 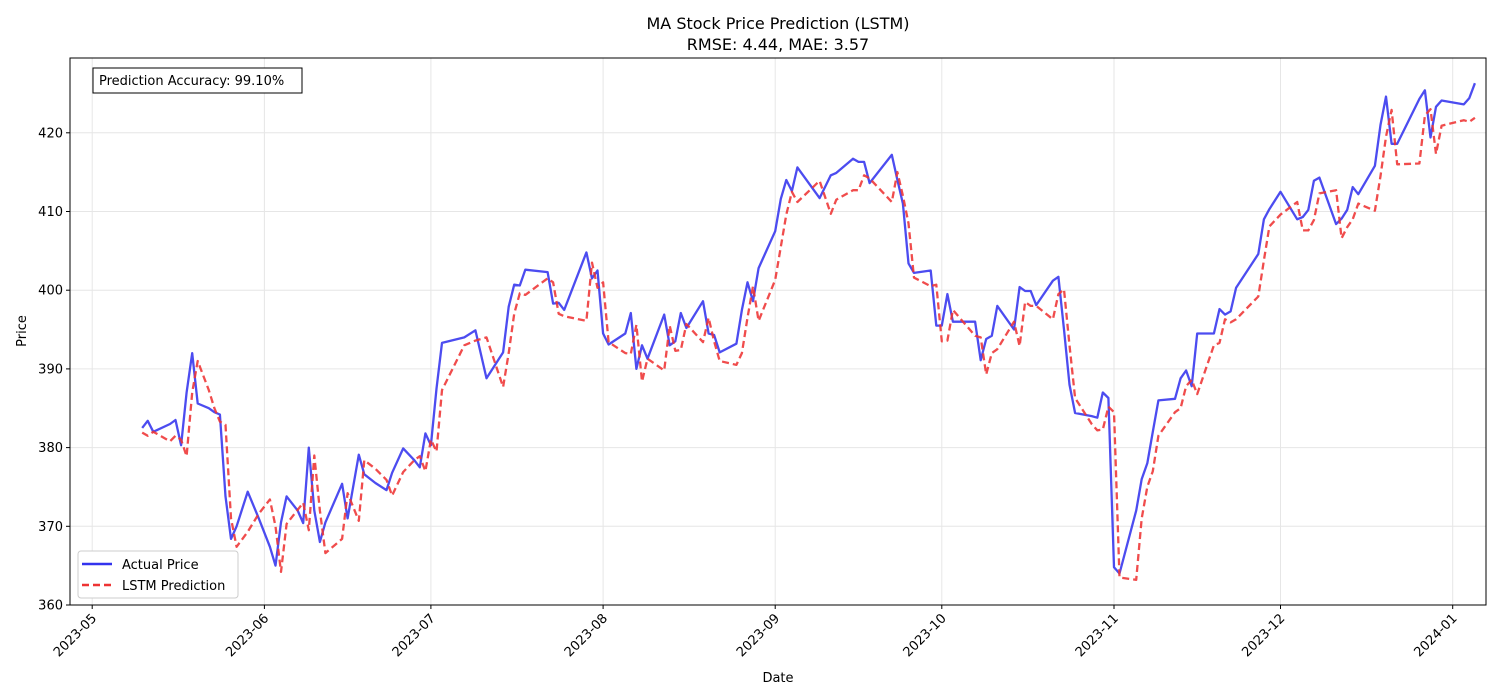 I want to click on y-tick-label: 360, so click(x=50, y=606).